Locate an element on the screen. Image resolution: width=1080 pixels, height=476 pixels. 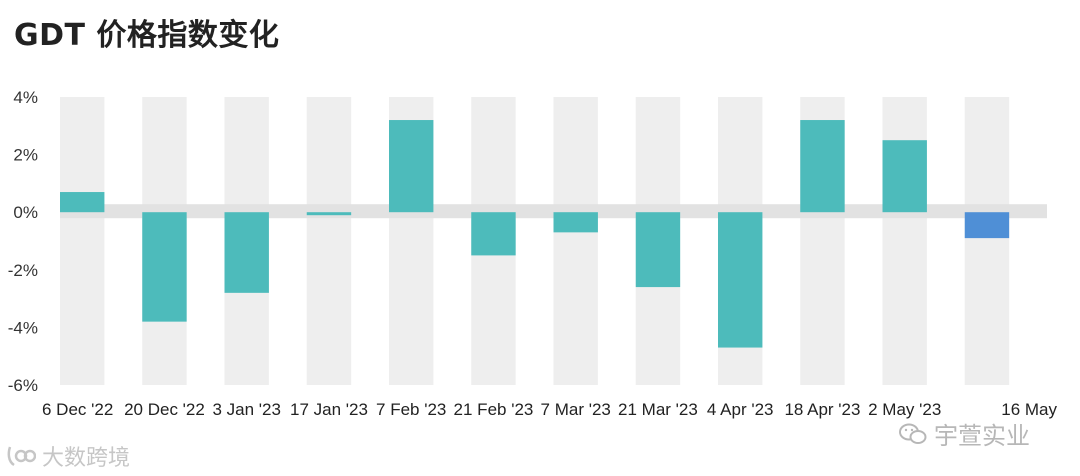
chart-title: GDT 价格指数变化 is located at coordinates (147, 35).